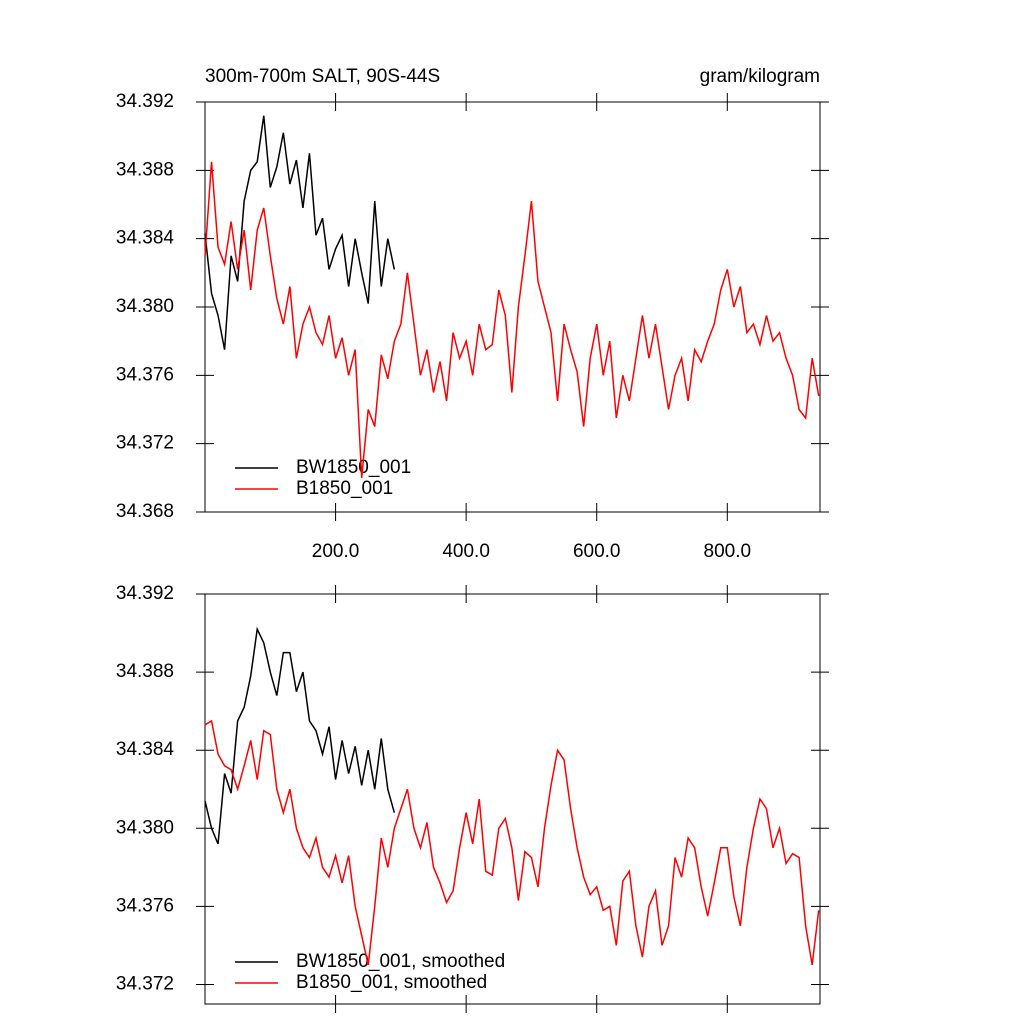 The height and width of the screenshot is (1024, 1024). Describe the element at coordinates (344, 488) in the screenshot. I see `legend-label: B1850_001` at that location.